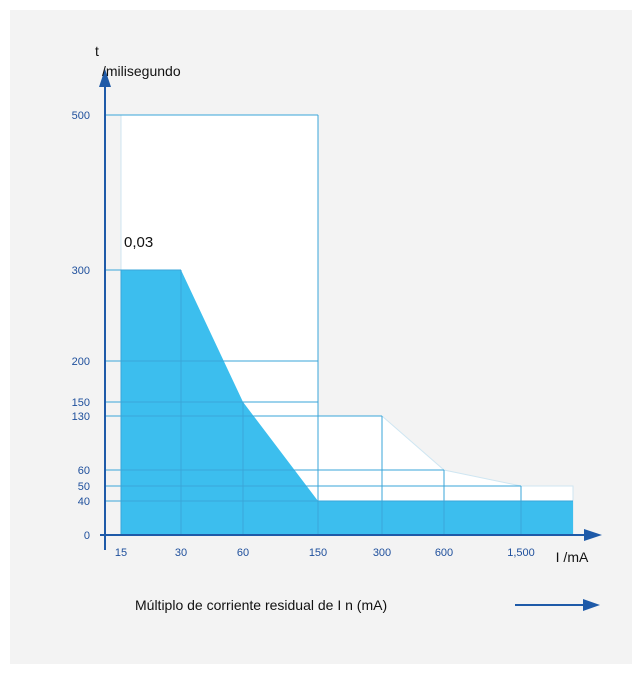 The height and width of the screenshot is (674, 642). What do you see at coordinates (181, 553) in the screenshot?
I see `x-tick-label: 30` at bounding box center [181, 553].